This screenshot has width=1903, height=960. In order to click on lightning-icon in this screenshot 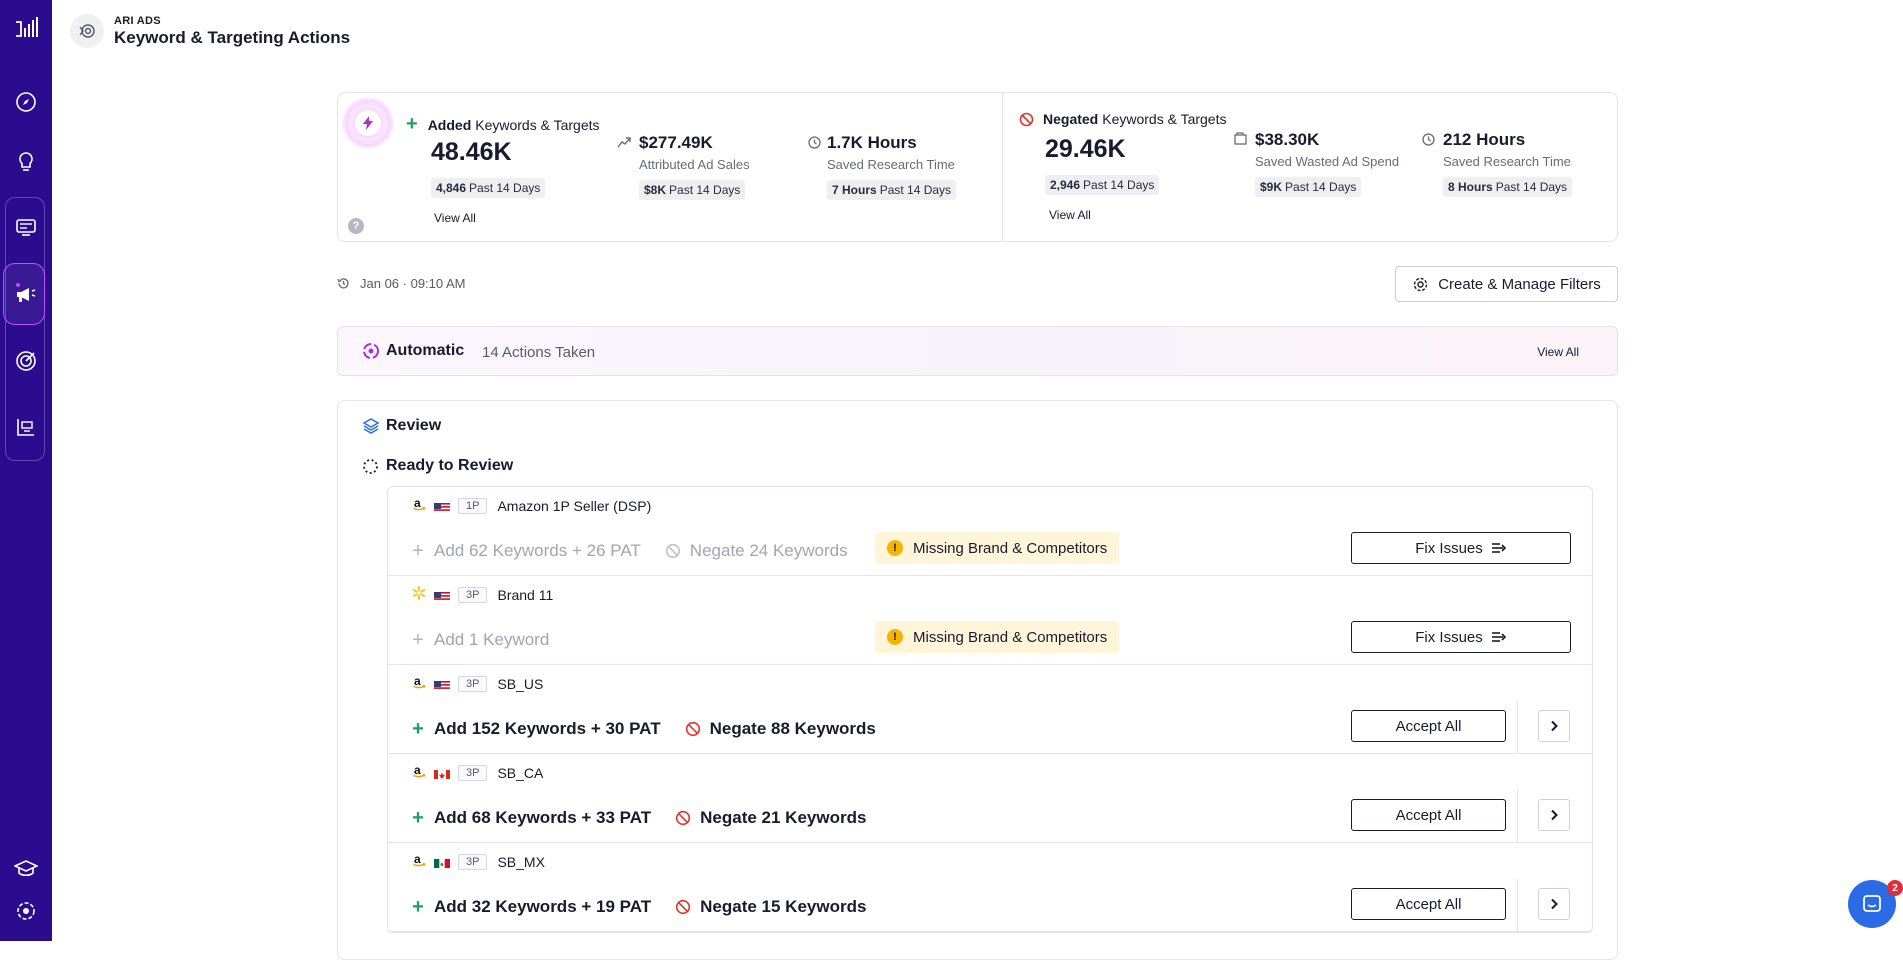, I will do `click(368, 123)`.